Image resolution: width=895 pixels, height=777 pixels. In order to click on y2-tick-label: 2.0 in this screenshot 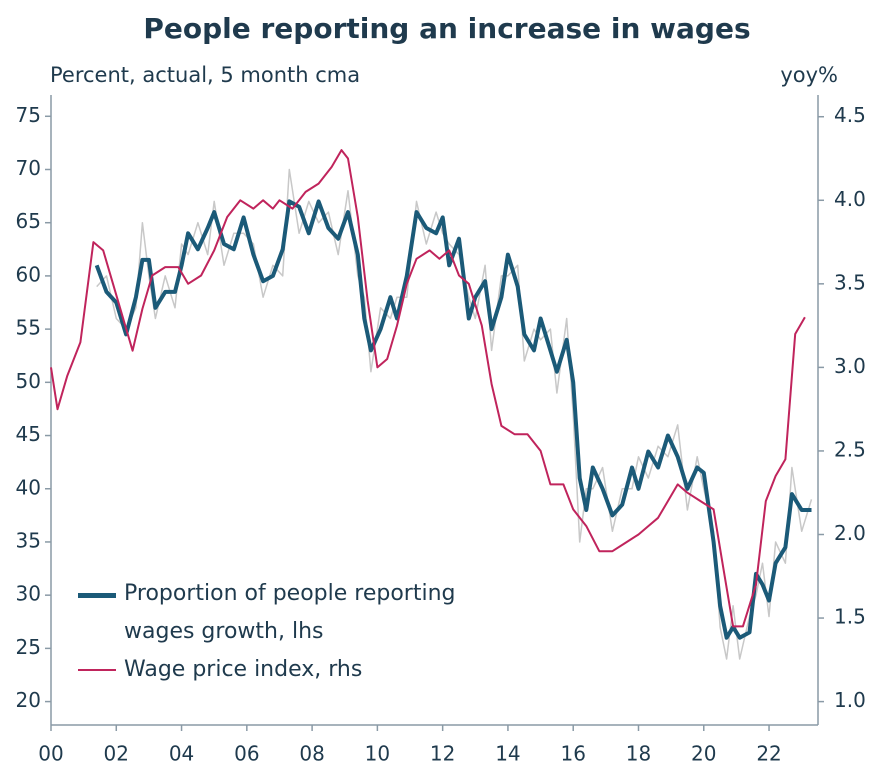, I will do `click(850, 533)`.